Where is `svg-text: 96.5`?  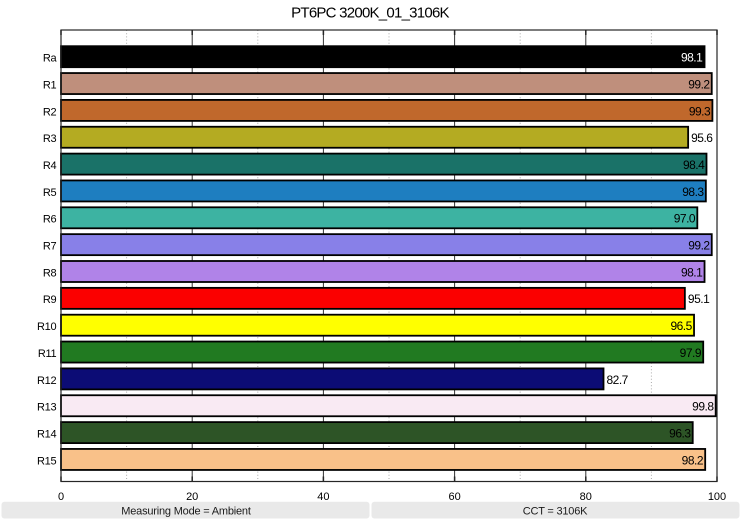 svg-text: 96.5 is located at coordinates (681, 326).